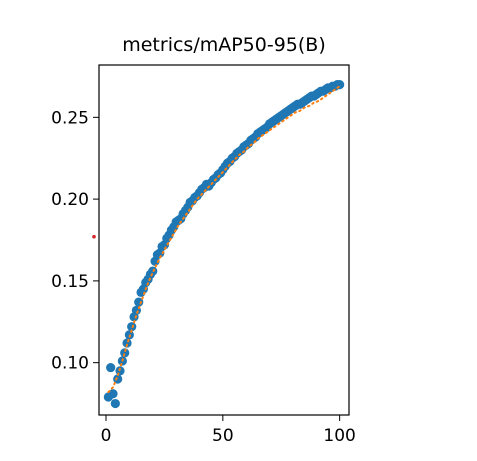 This screenshot has height=461, width=477. I want to click on x-tick-label: 0, so click(106, 436).